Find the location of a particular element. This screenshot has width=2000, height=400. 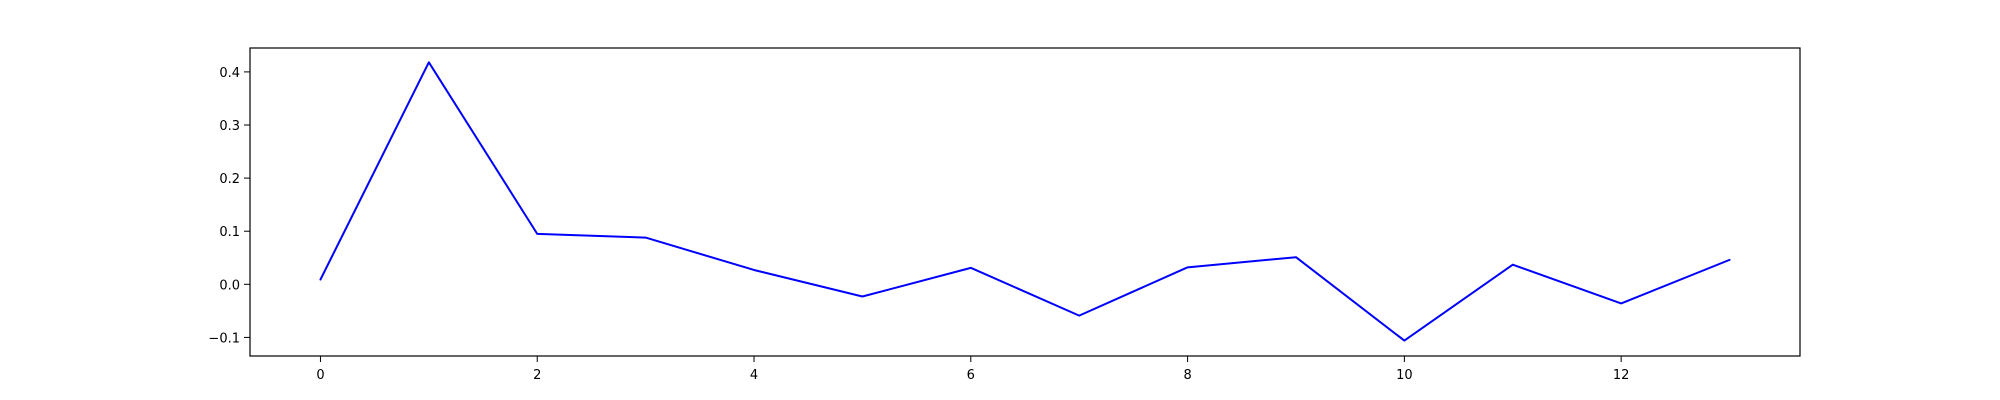

x-tick-label: 8 is located at coordinates (1187, 375).